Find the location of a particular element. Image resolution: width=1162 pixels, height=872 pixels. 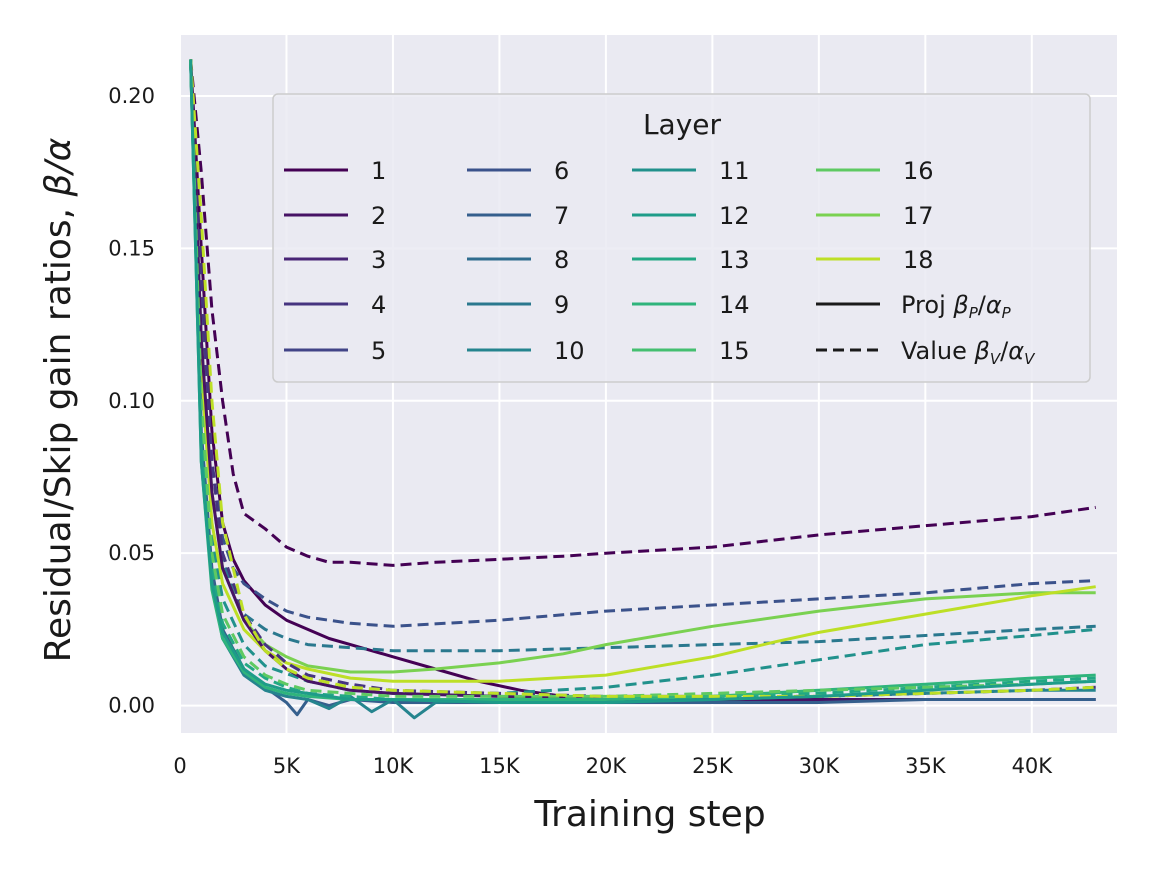

legend-label-layer-18: 18 is located at coordinates (918, 260).